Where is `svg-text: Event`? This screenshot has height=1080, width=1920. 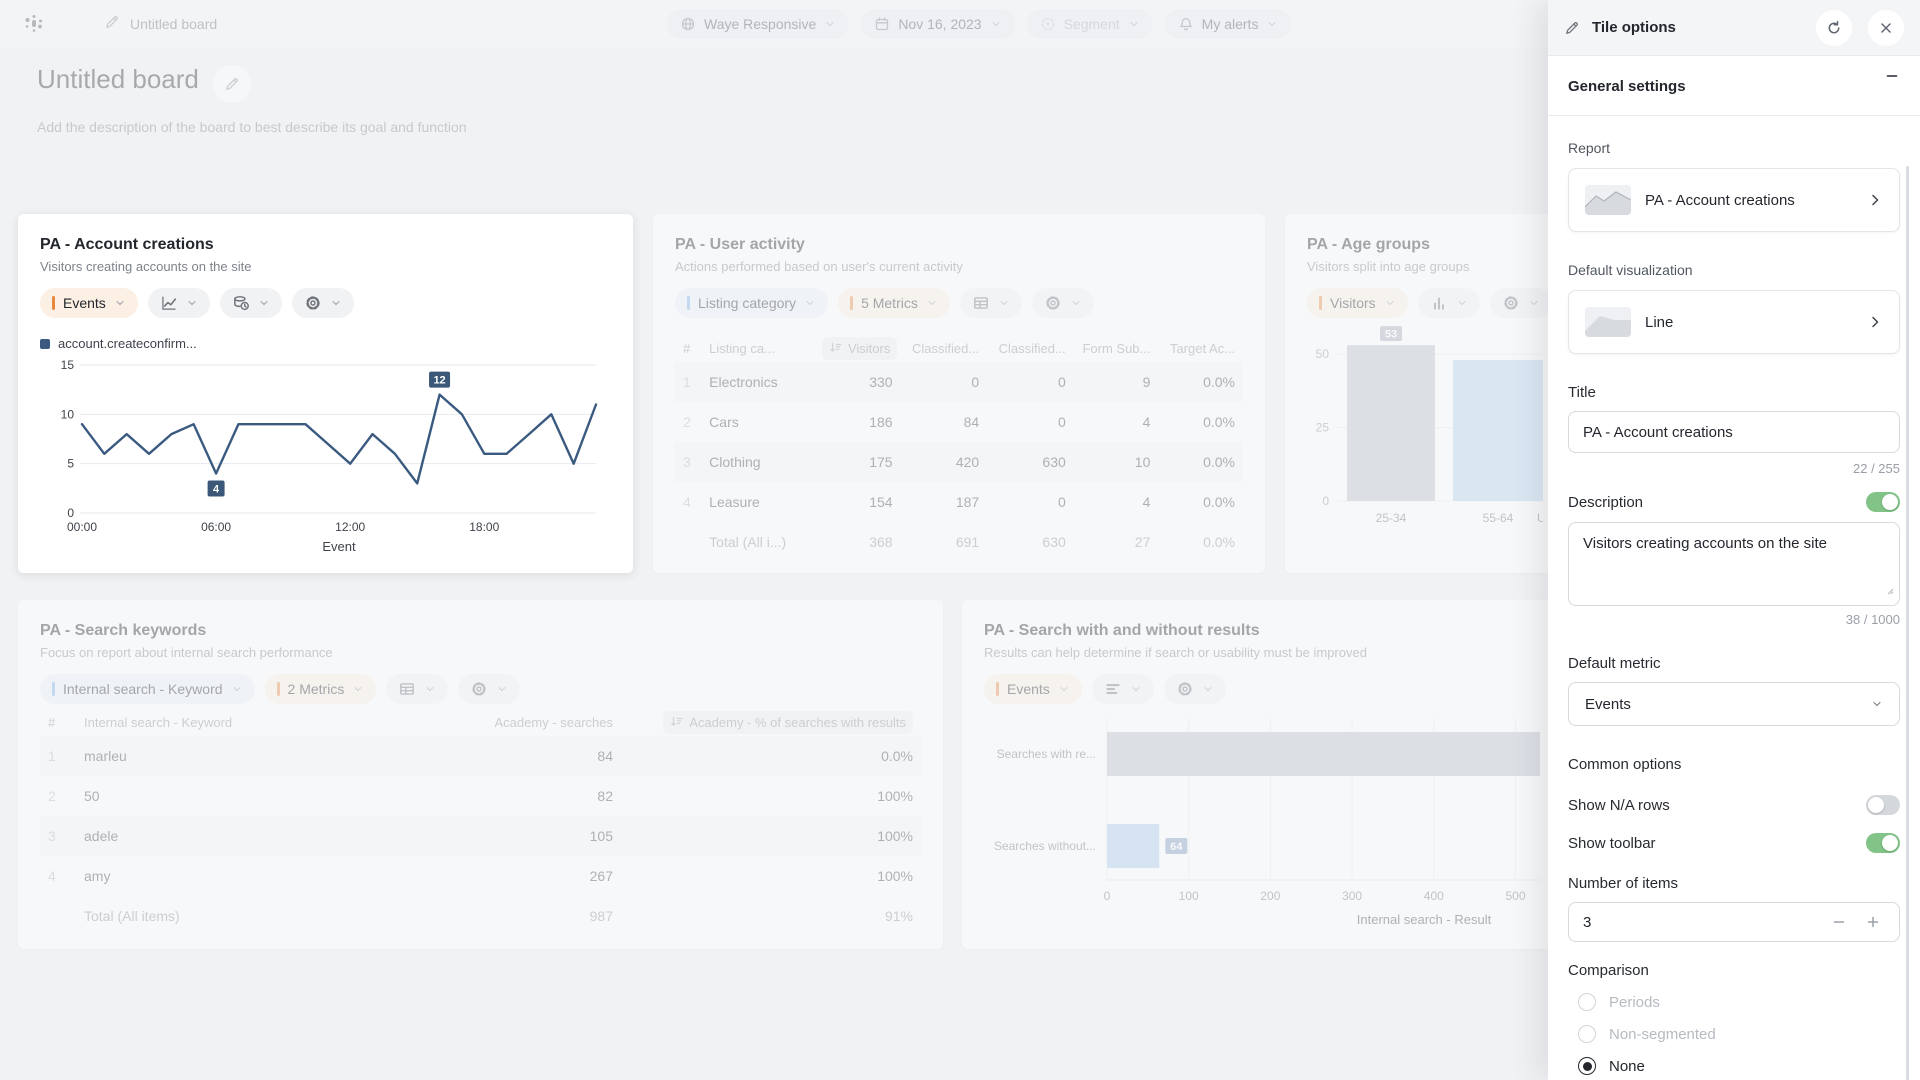 svg-text: Event is located at coordinates (339, 546).